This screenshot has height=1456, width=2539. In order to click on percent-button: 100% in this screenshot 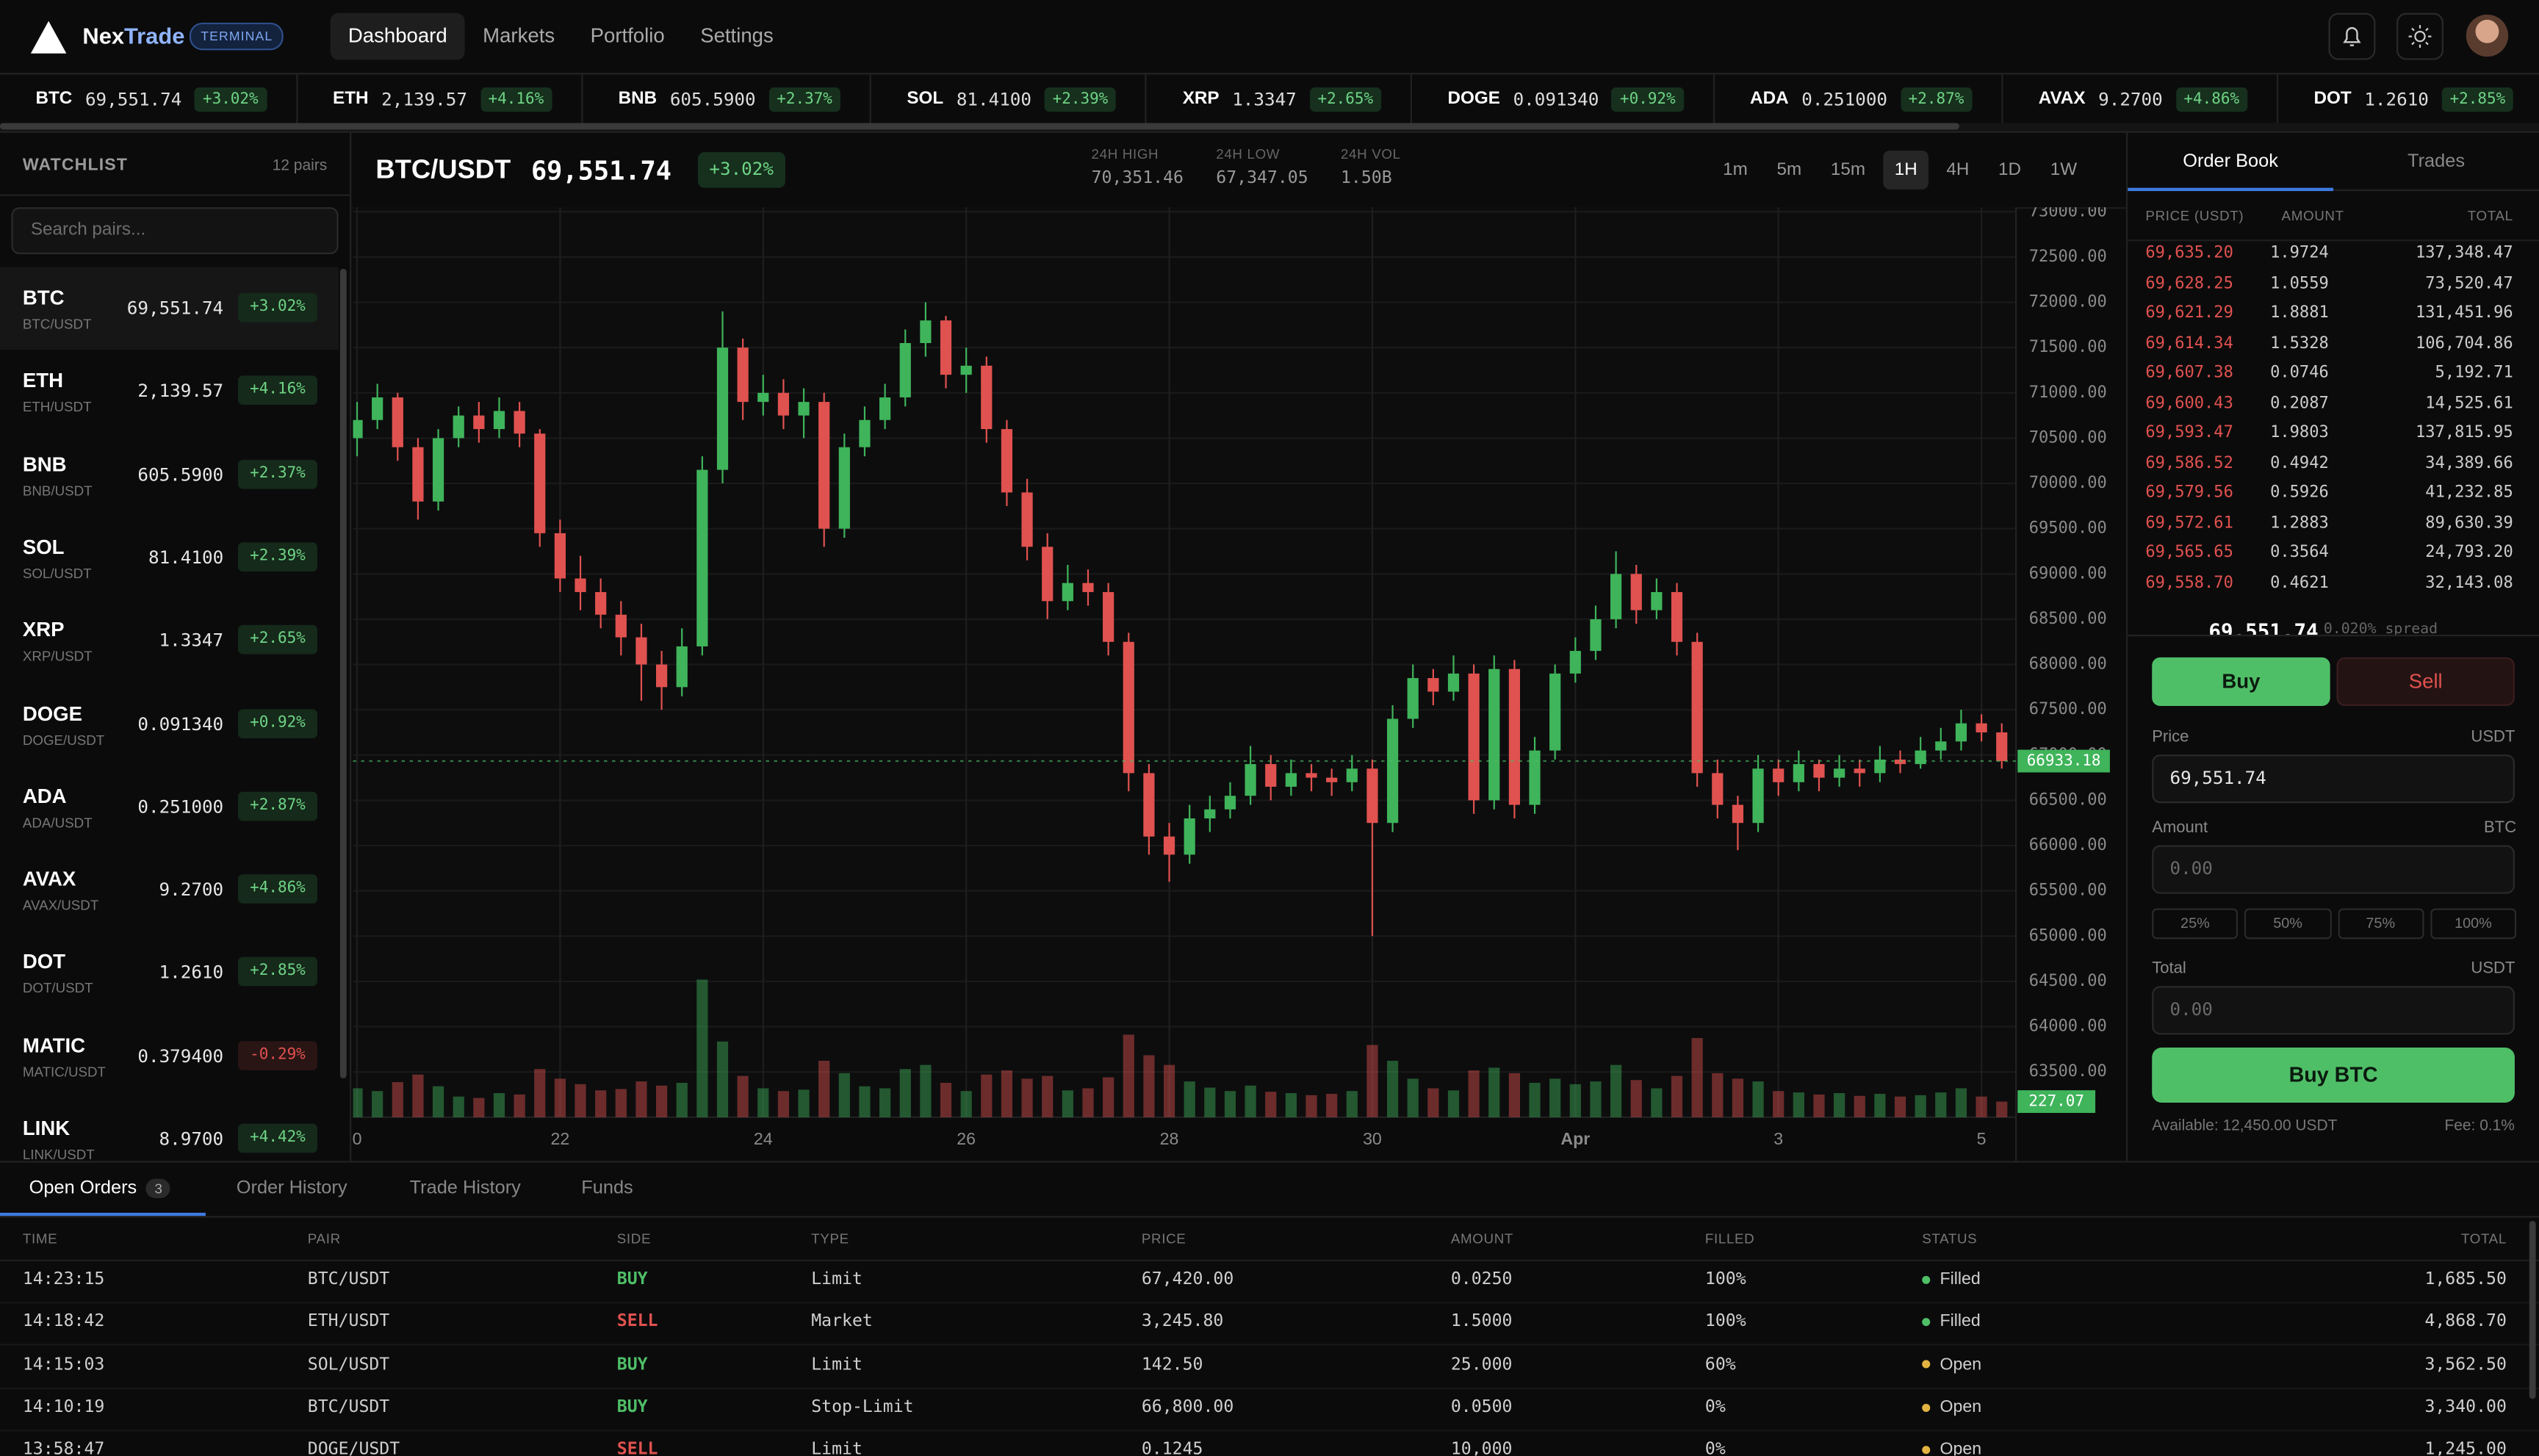, I will do `click(2473, 924)`.